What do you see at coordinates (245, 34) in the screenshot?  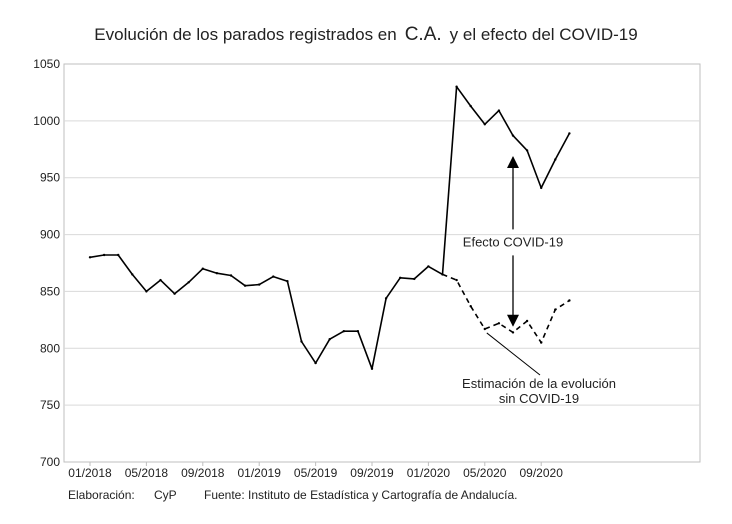 I see `chart-title-prefix: Evolución de los parados registrados en` at bounding box center [245, 34].